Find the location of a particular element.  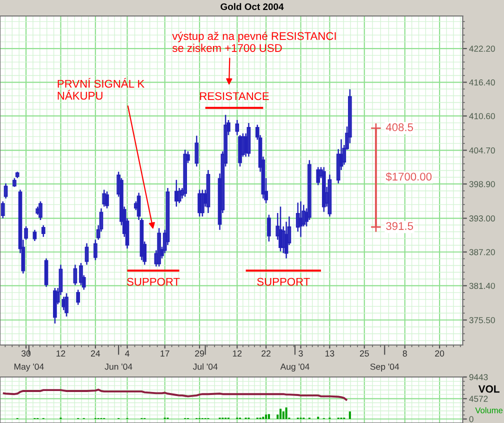

x-tick-label: 20 is located at coordinates (439, 353).